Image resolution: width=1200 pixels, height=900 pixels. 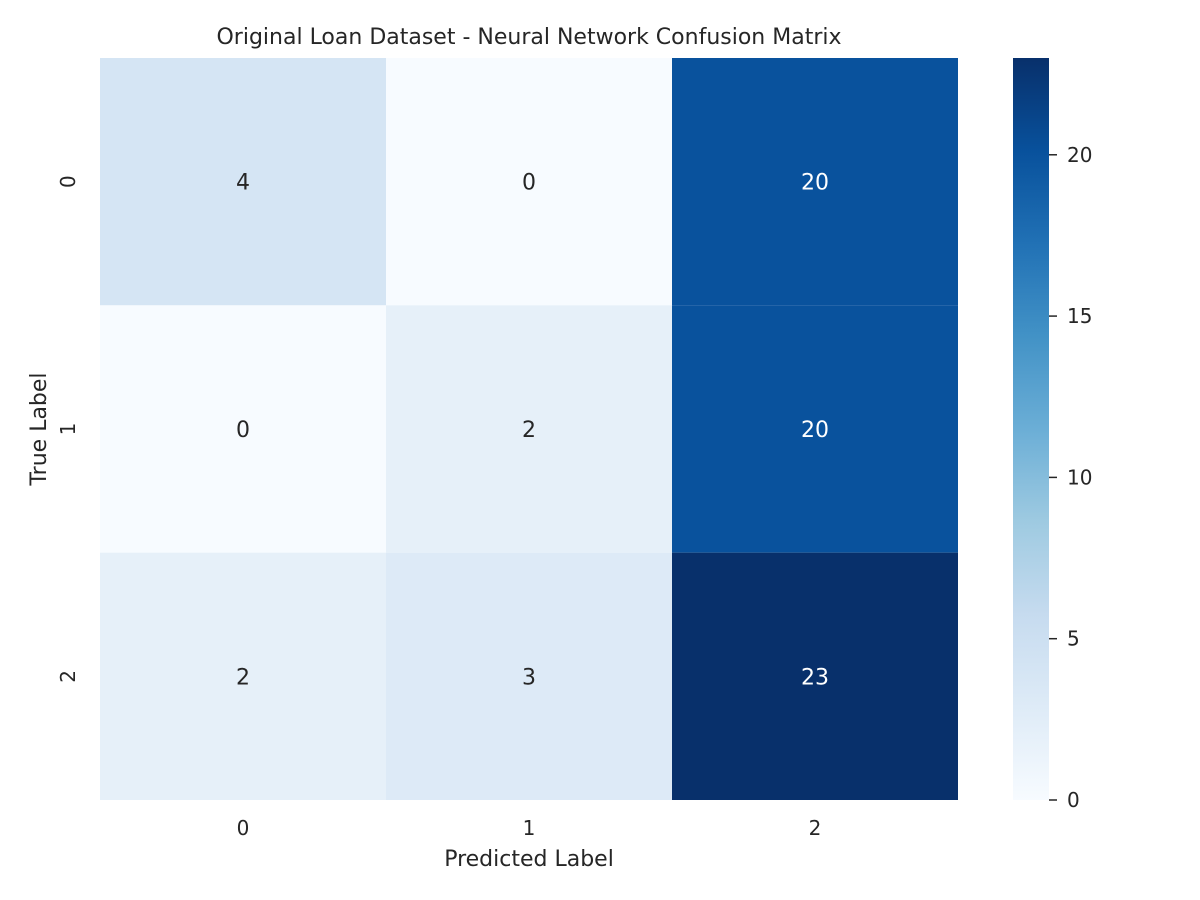 I want to click on colorbar-tick-label: 15, so click(x=1079, y=316).